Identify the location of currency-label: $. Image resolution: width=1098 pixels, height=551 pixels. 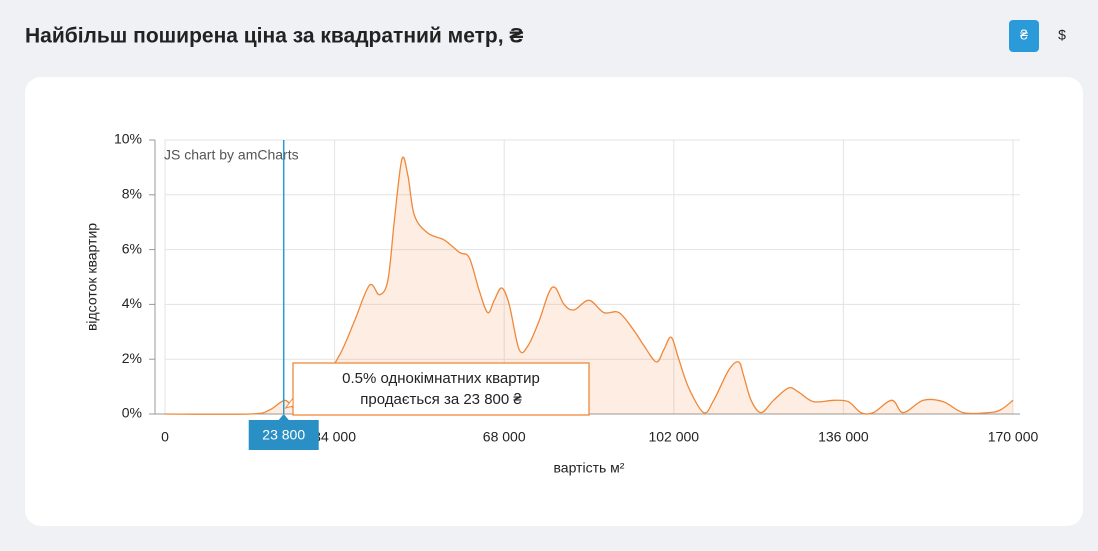
(1062, 35).